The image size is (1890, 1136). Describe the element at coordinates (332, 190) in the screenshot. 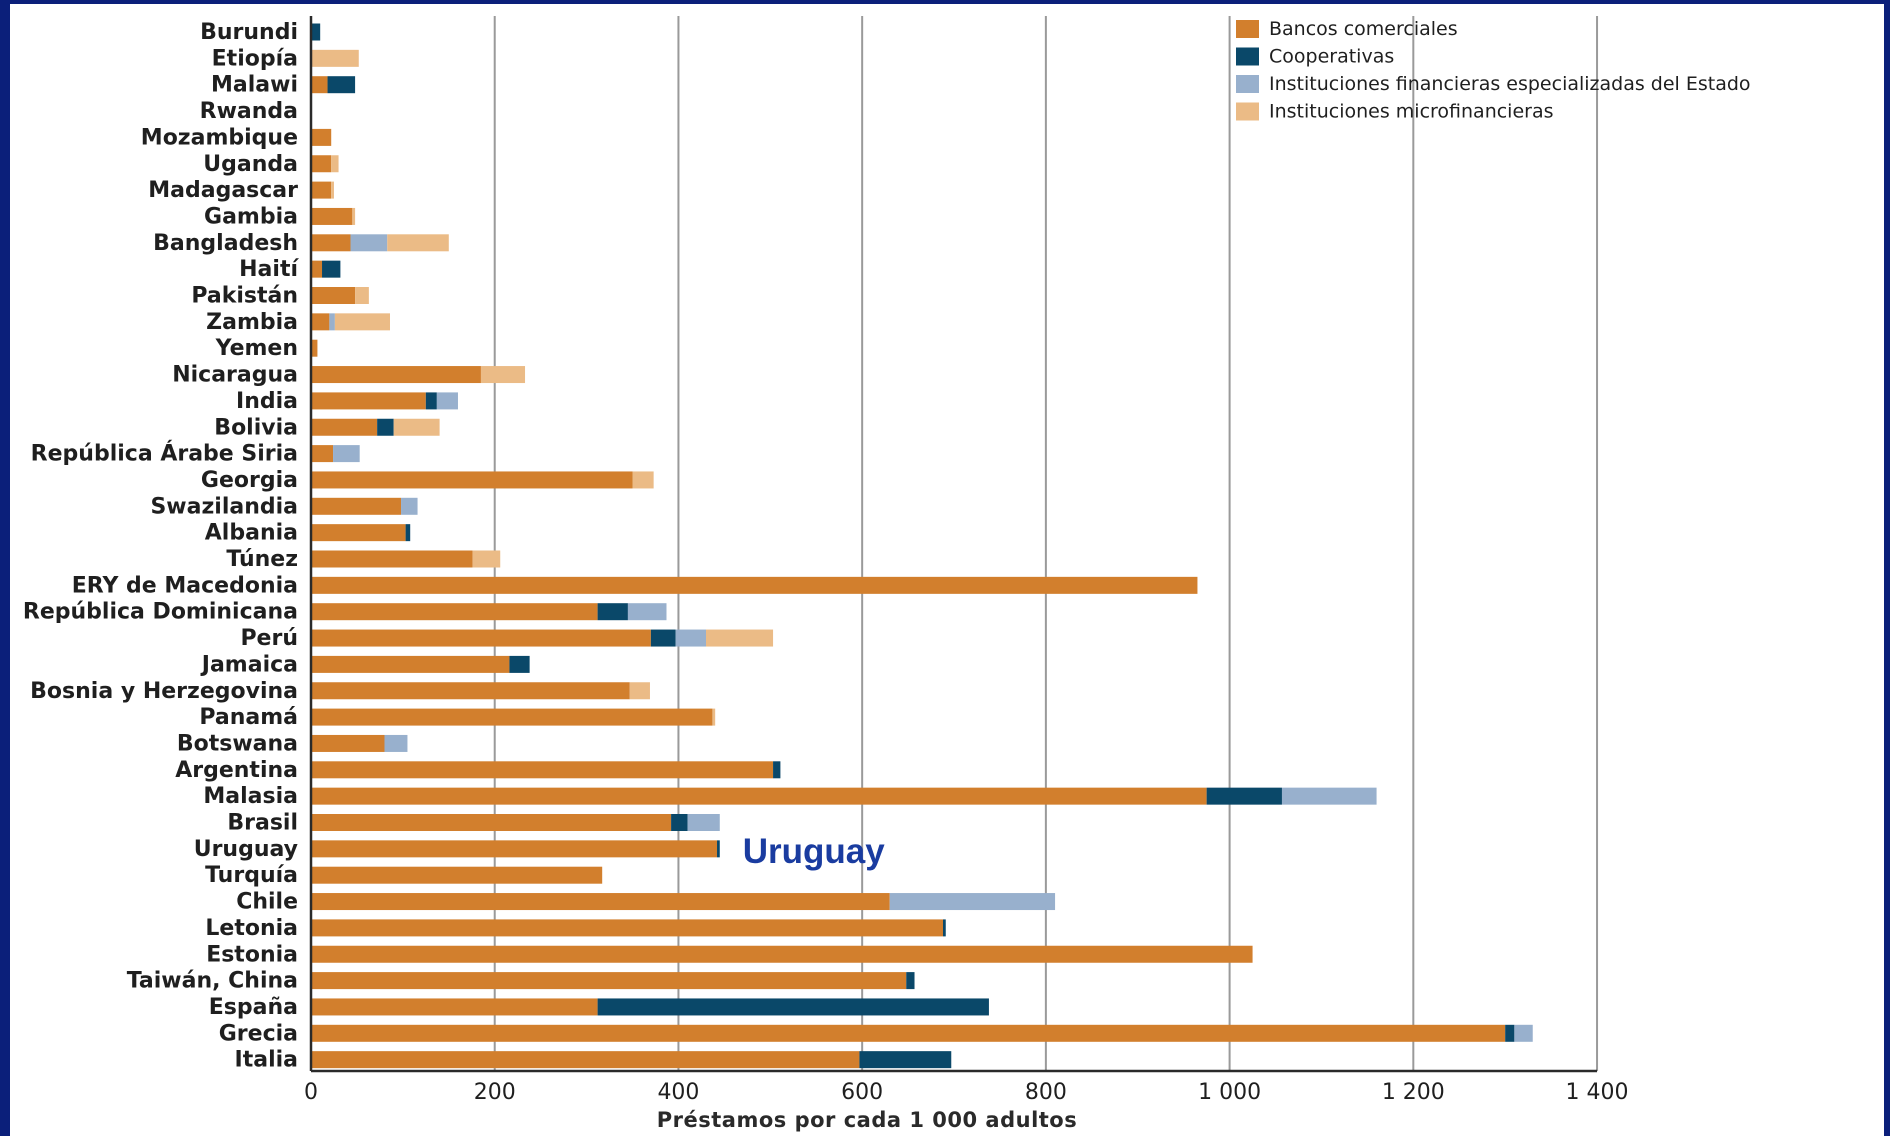

I see `bar-madagascar-instituciones-microfinancieras` at that location.